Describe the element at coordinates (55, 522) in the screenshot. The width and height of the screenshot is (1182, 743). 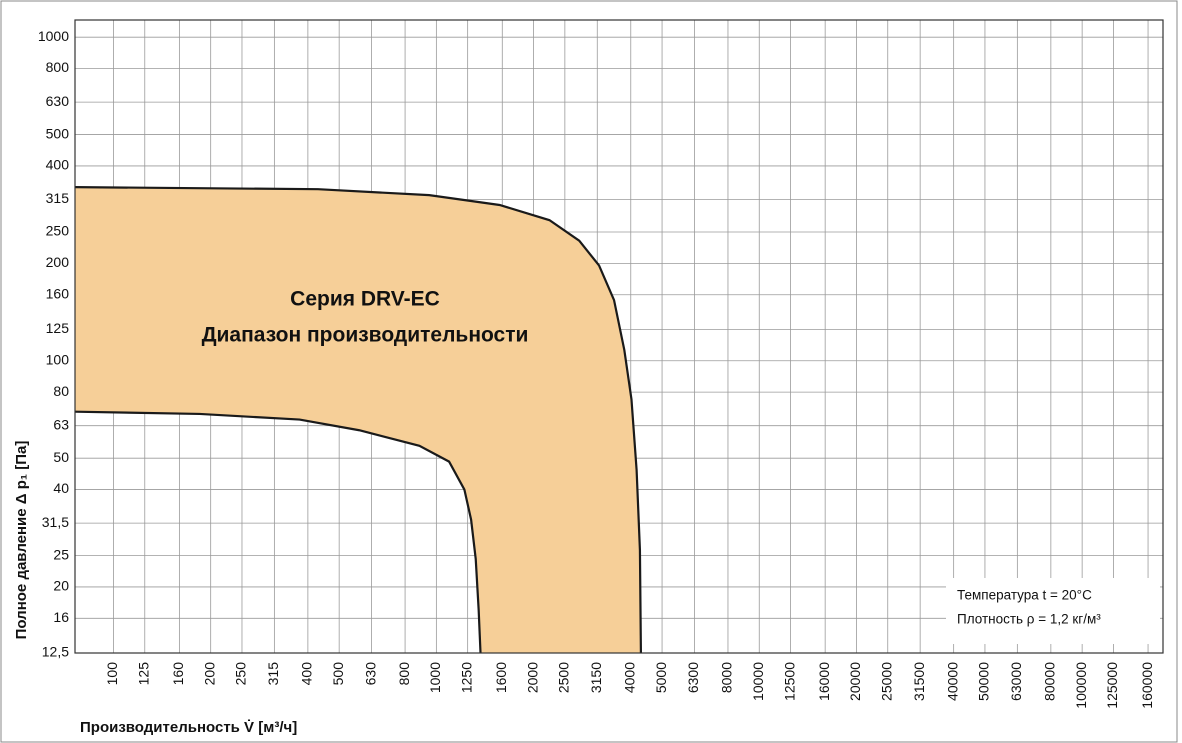
I see `y-tick-label: 31,5` at that location.